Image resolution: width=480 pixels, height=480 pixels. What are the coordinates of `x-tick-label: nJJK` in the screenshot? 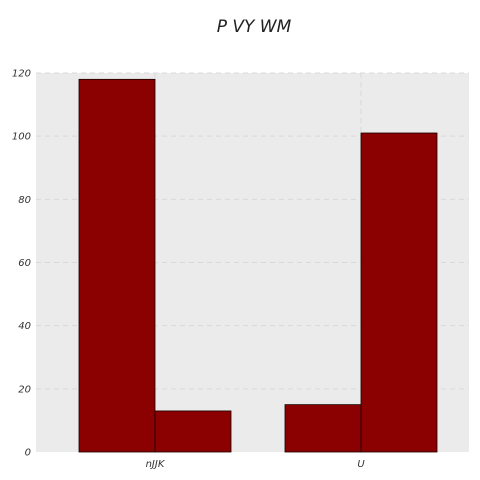 It's located at (156, 464).